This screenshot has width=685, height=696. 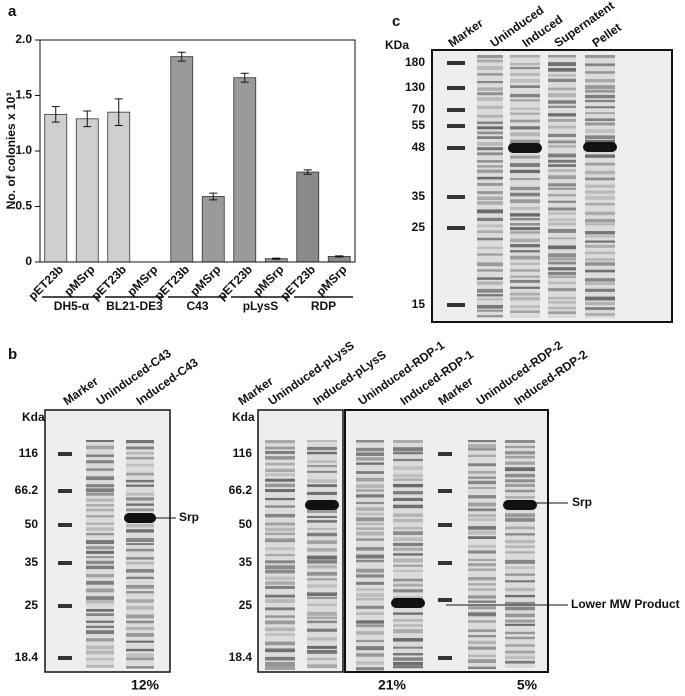 What do you see at coordinates (419, 125) in the screenshot?
I see `marker-label: 55` at bounding box center [419, 125].